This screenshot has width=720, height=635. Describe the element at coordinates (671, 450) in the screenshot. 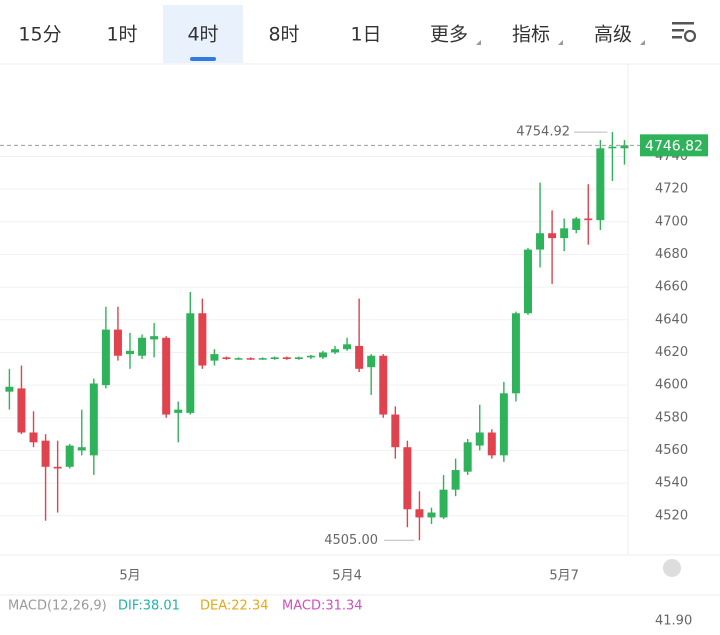

I see `y-tick-label: 4560` at that location.